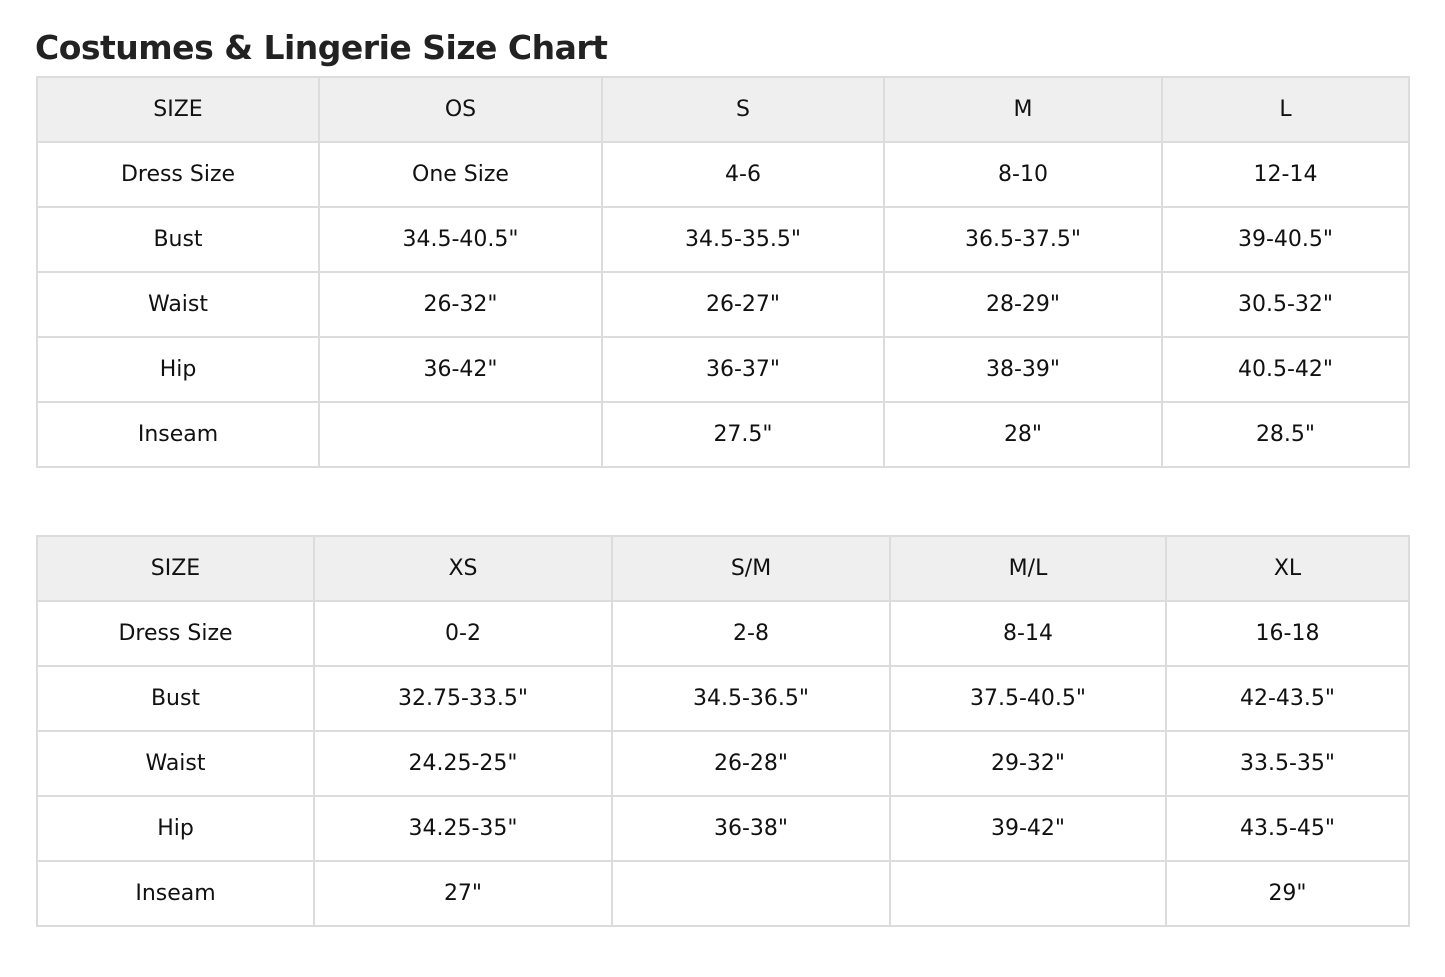 This screenshot has width=1445, height=977. Describe the element at coordinates (1023, 304) in the screenshot. I see `table-cell: 28-29"` at that location.